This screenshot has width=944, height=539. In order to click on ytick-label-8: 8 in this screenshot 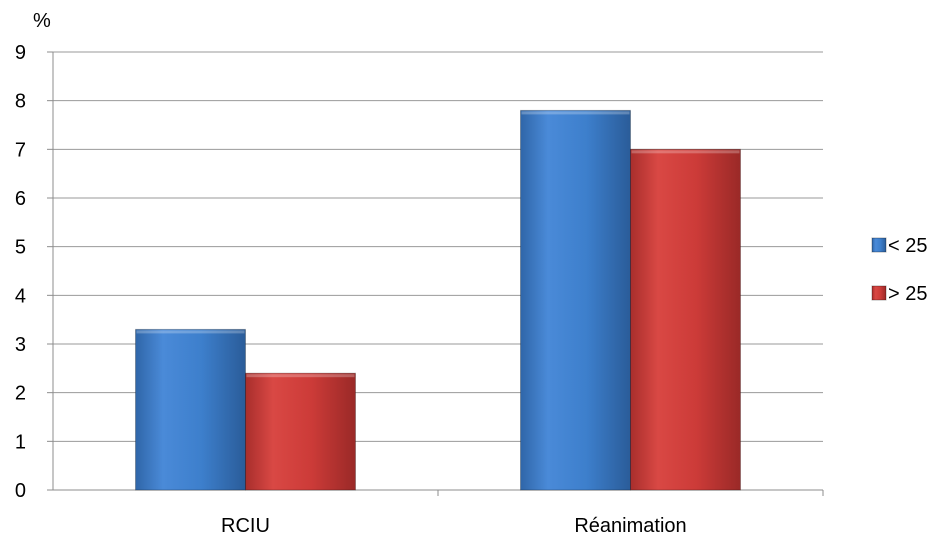, I will do `click(20, 102)`.